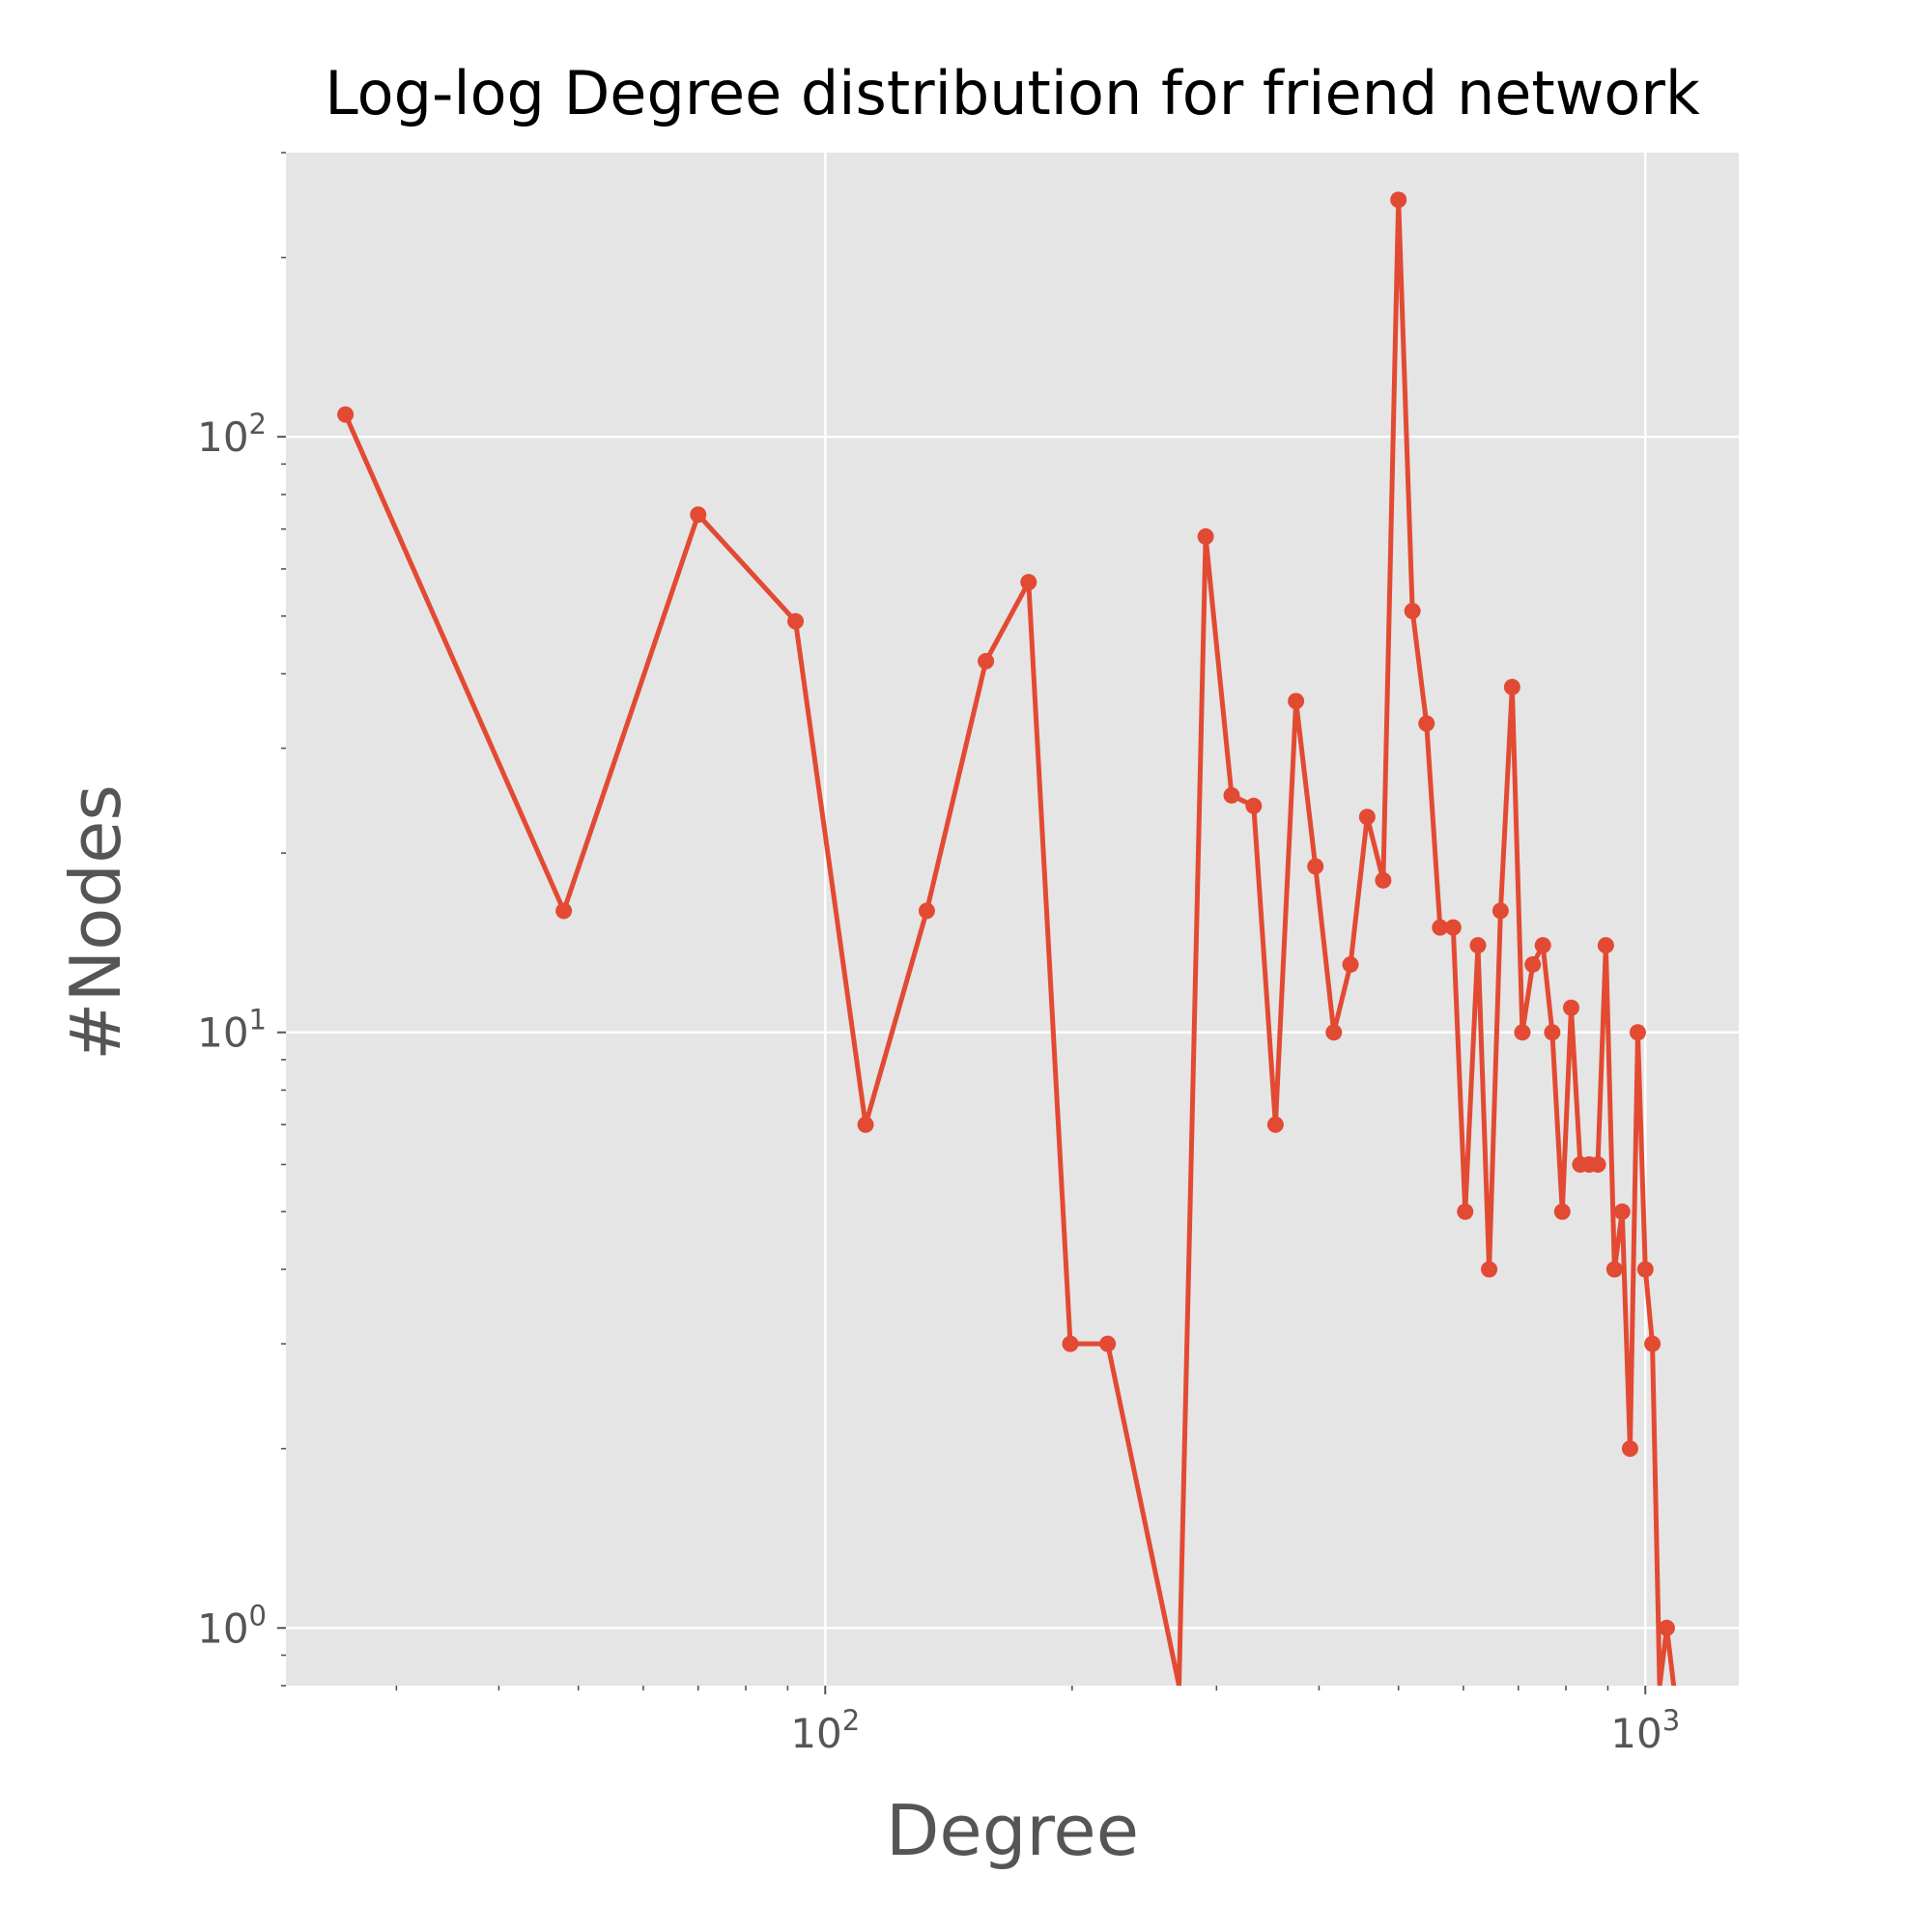  I want to click on x-tick-labels: 102 103, so click(1235, 1730).